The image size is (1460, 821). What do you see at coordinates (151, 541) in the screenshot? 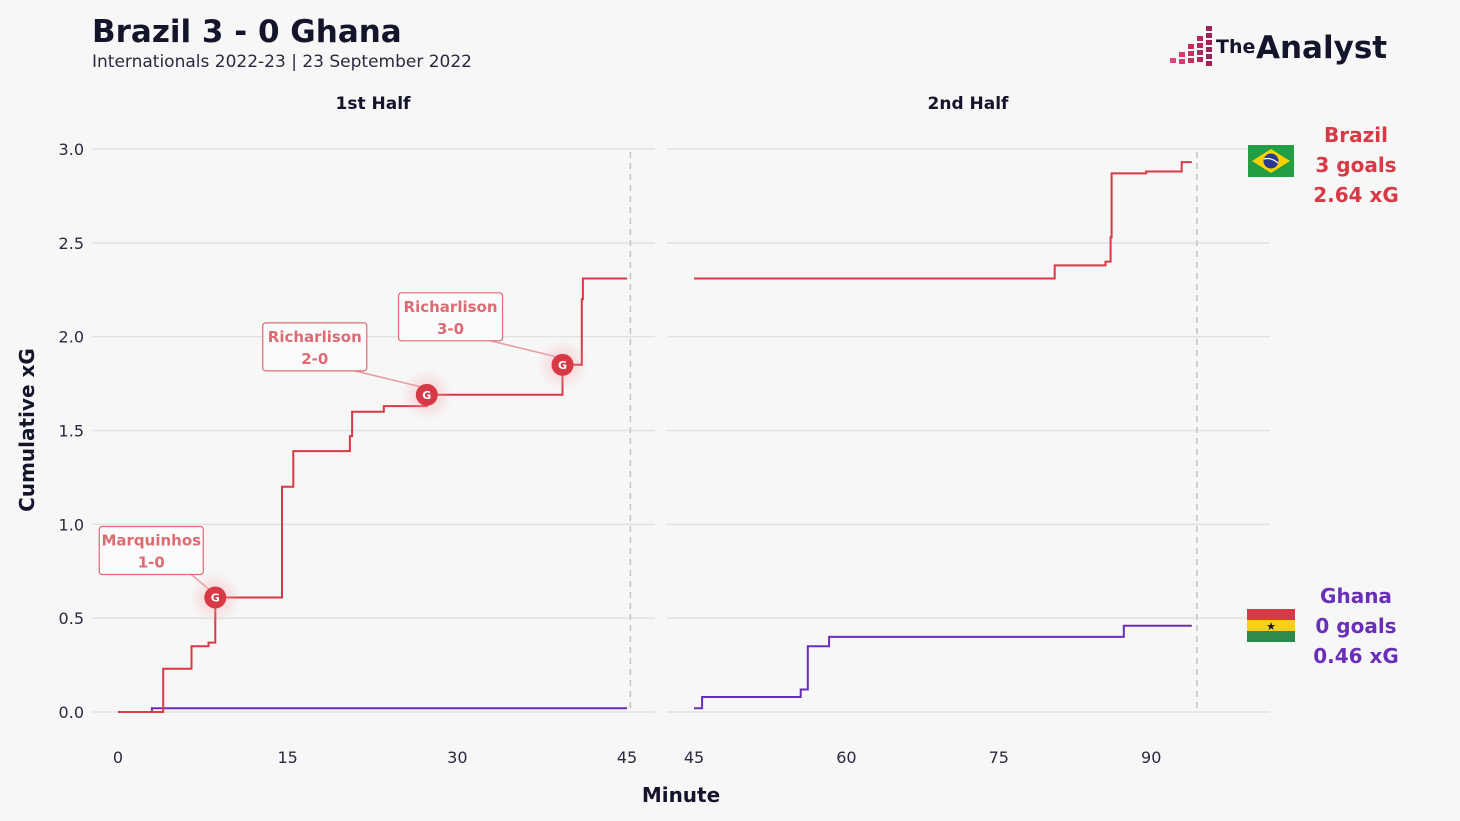
I see `goal-scorer: Marquinhos` at bounding box center [151, 541].